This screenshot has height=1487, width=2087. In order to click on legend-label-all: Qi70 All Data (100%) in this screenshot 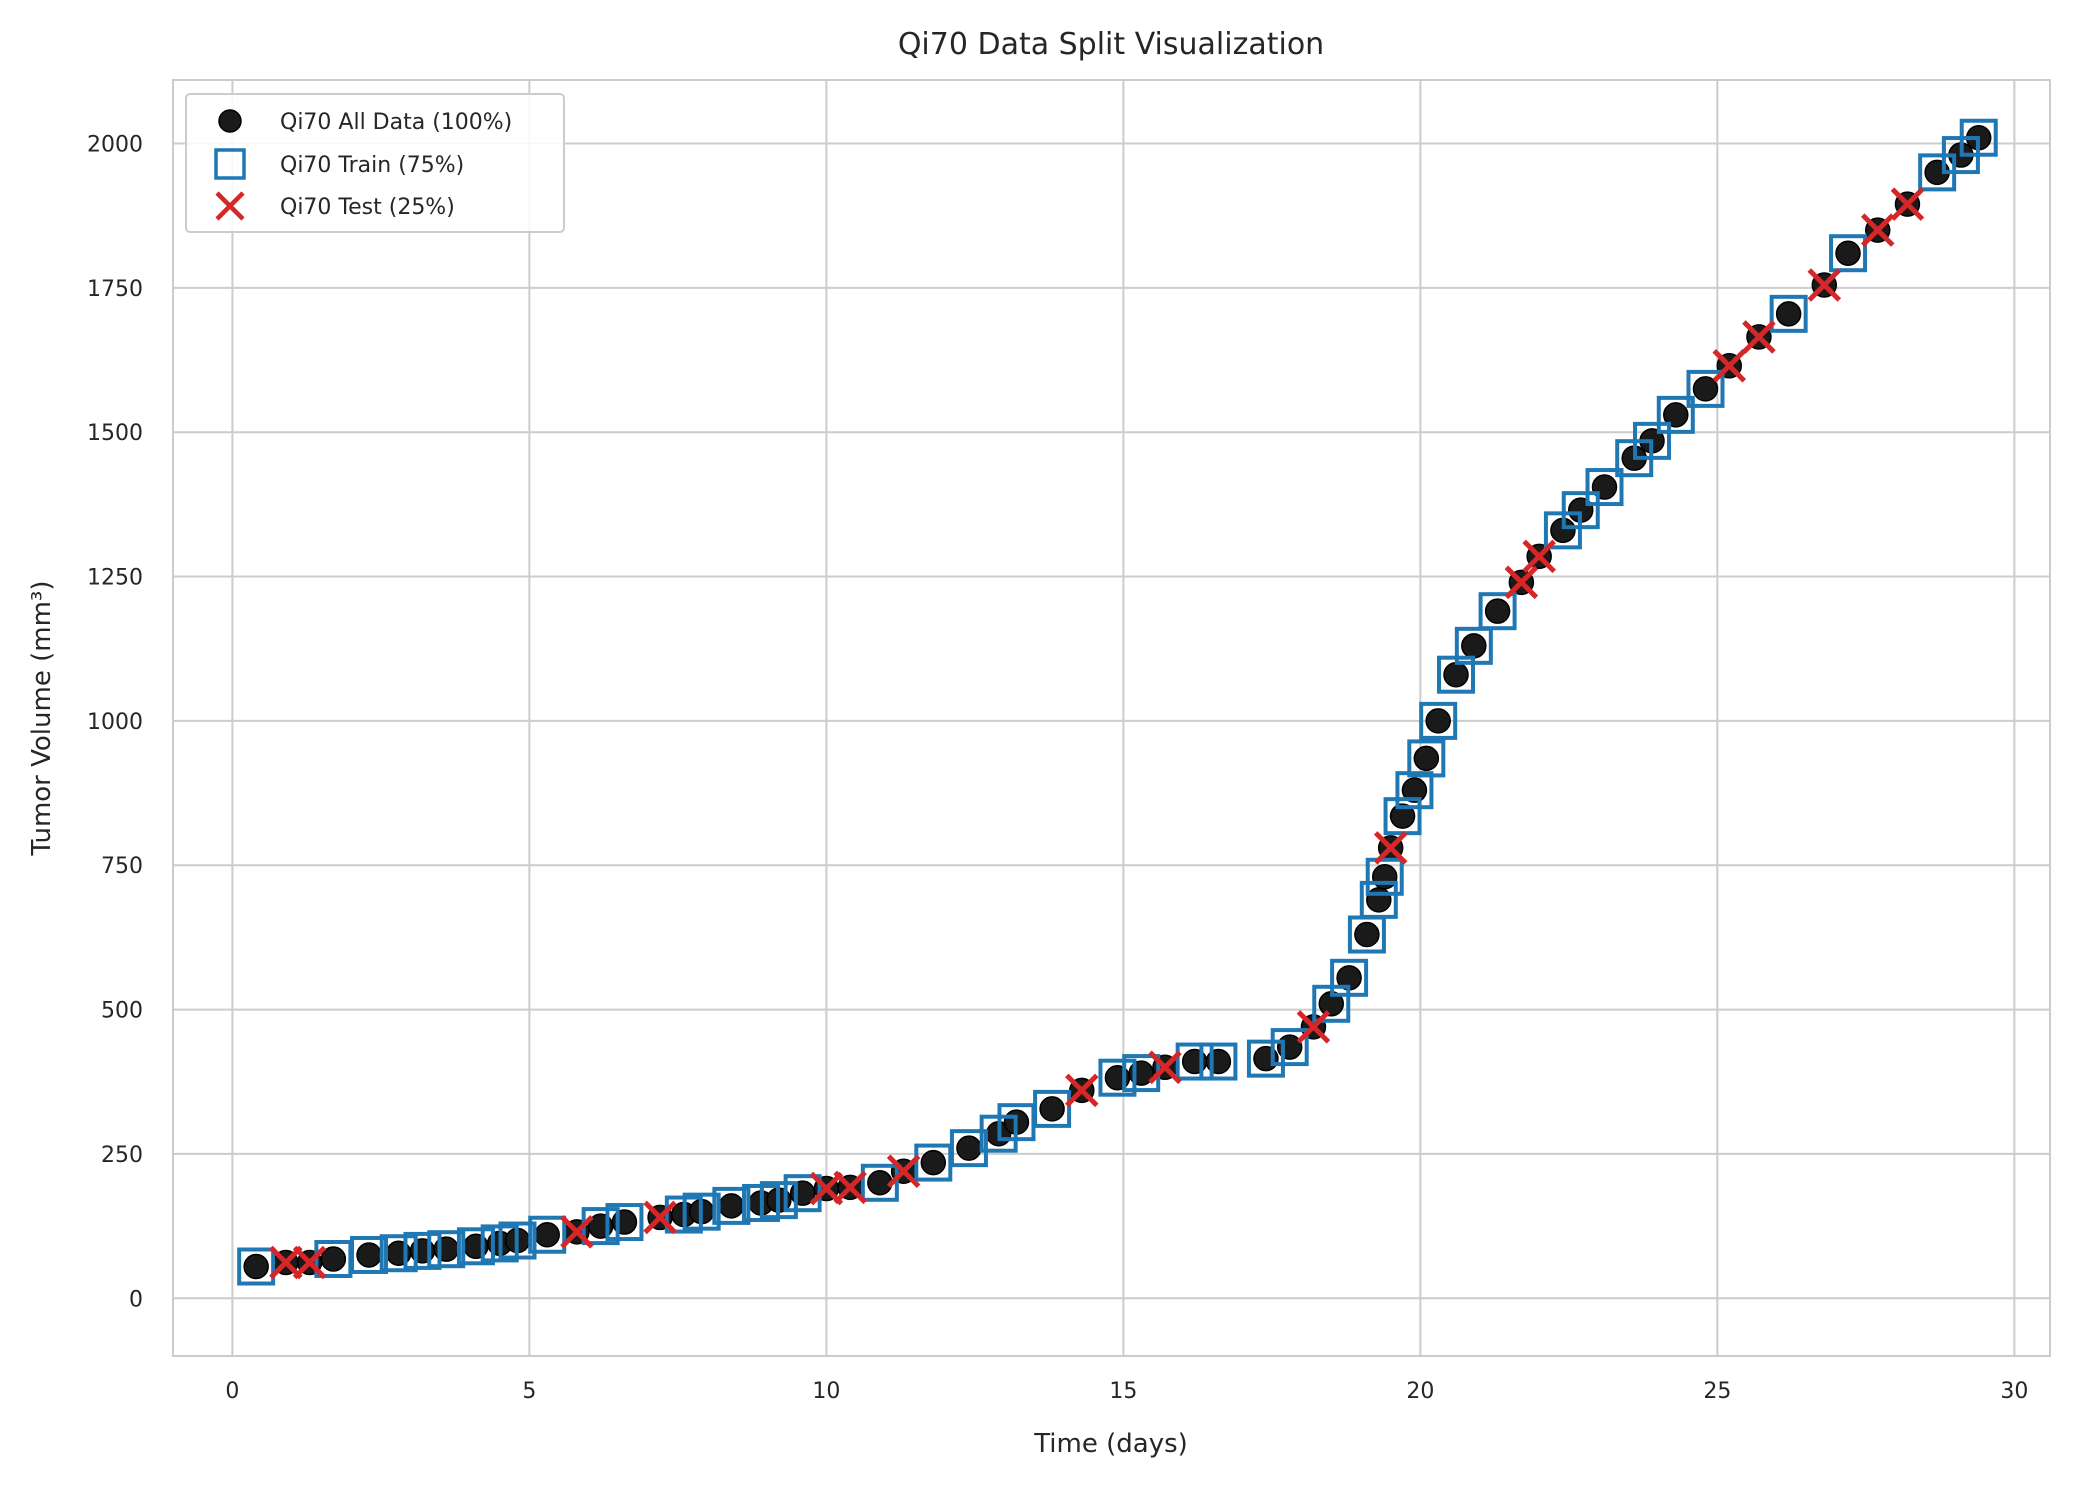, I will do `click(396, 122)`.